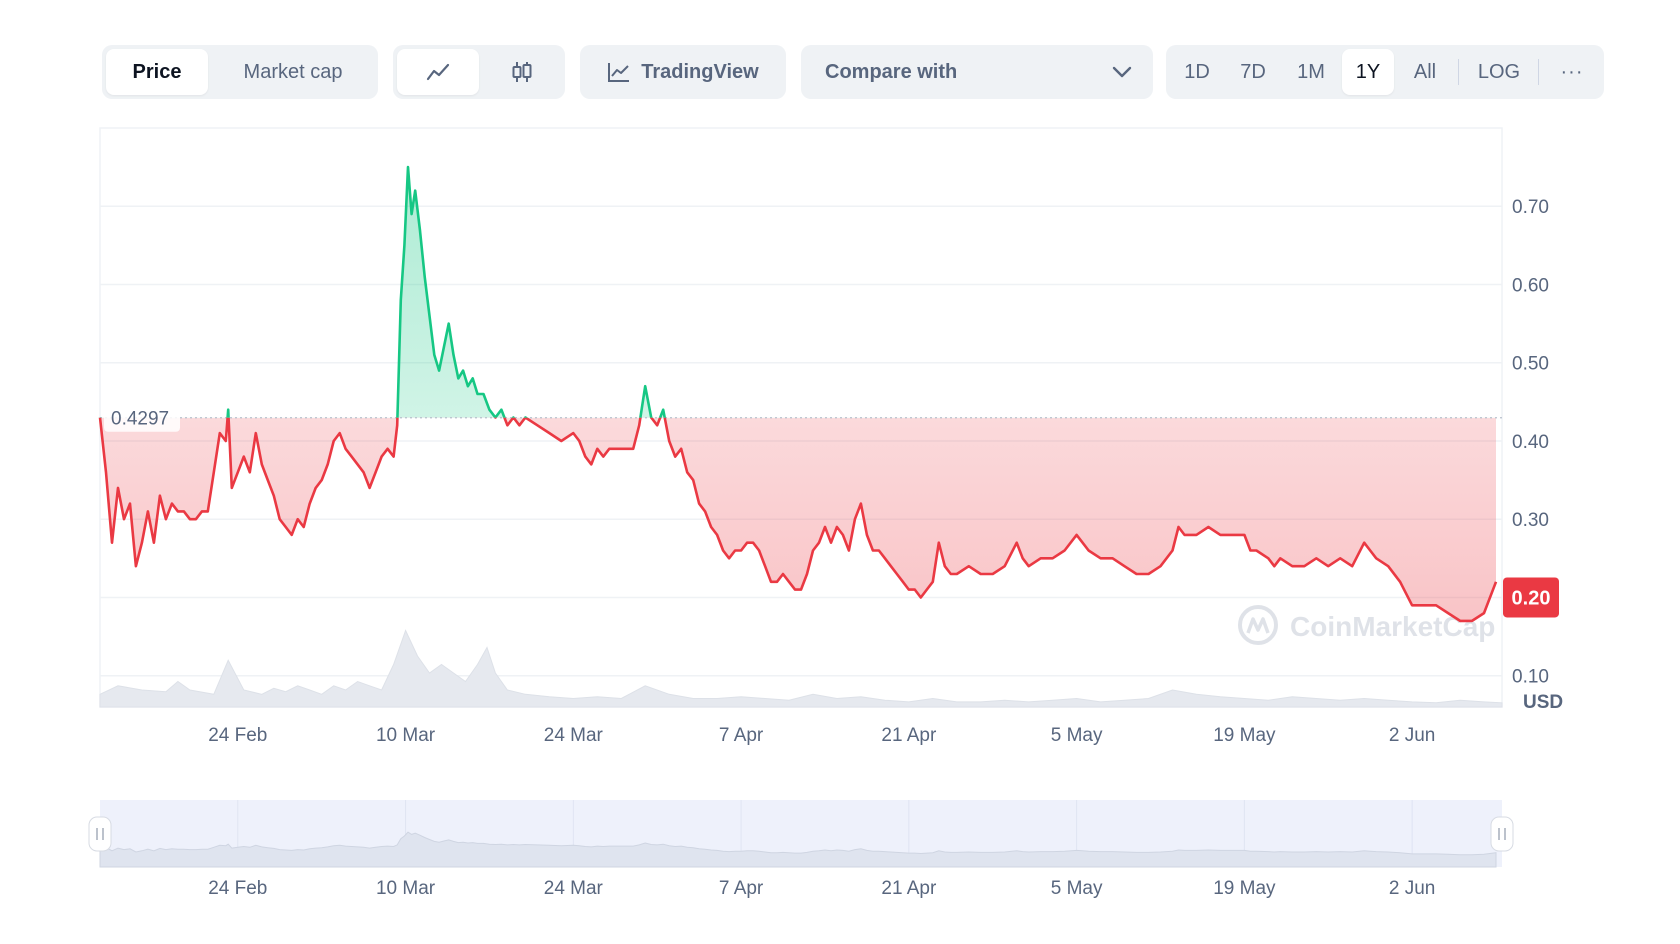 Image resolution: width=1680 pixels, height=944 pixels. Describe the element at coordinates (1311, 71) in the screenshot. I see `range-1m-button: 1M` at that location.